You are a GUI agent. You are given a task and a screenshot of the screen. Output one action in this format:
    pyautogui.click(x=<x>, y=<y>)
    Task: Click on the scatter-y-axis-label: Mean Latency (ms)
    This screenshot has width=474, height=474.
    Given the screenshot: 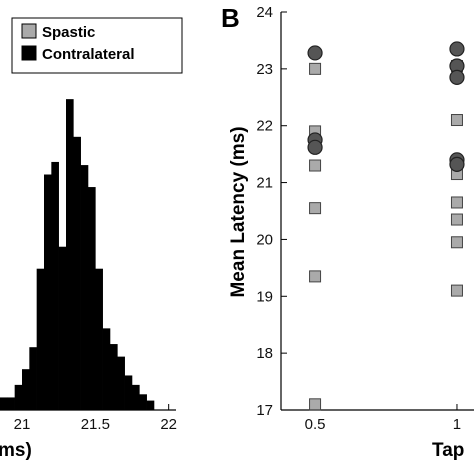 What is the action you would take?
    pyautogui.click(x=238, y=211)
    